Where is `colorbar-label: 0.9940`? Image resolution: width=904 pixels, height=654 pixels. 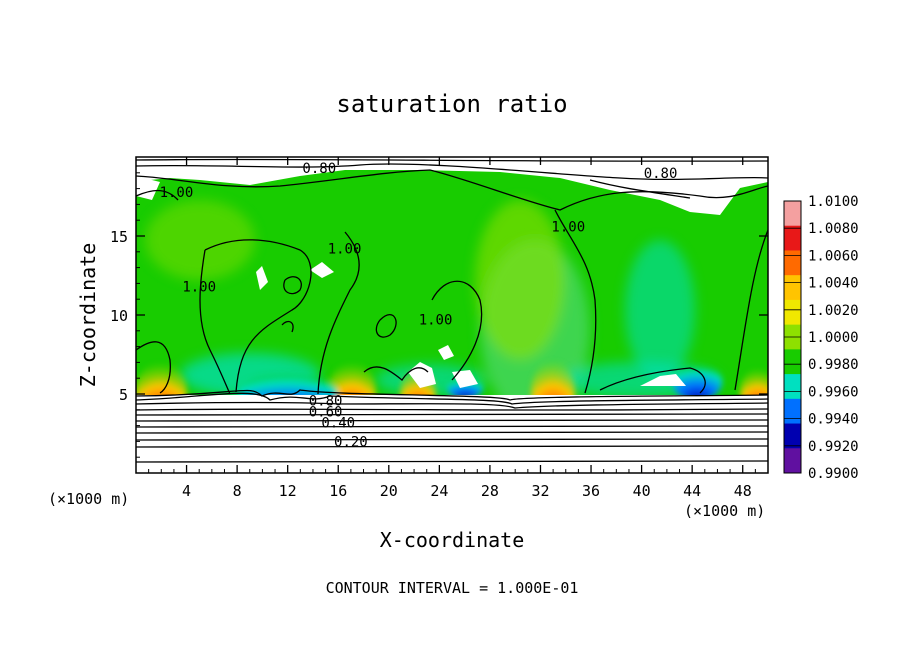
colorbar-label: 0.9940 is located at coordinates (833, 420).